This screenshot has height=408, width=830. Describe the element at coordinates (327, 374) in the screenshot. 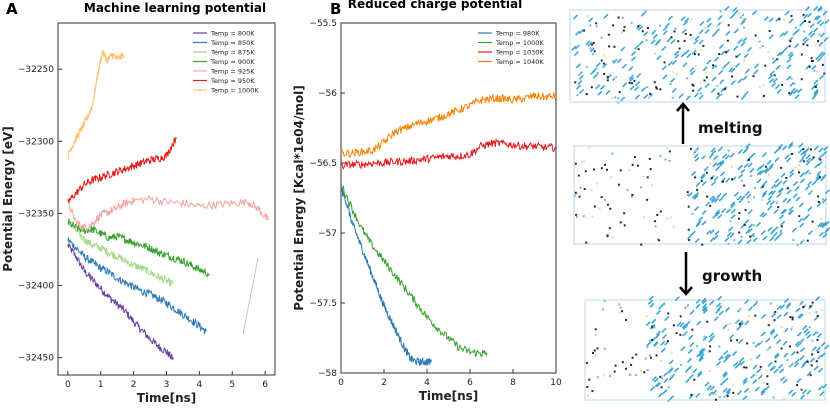

I see `y-tick-label: −58` at that location.